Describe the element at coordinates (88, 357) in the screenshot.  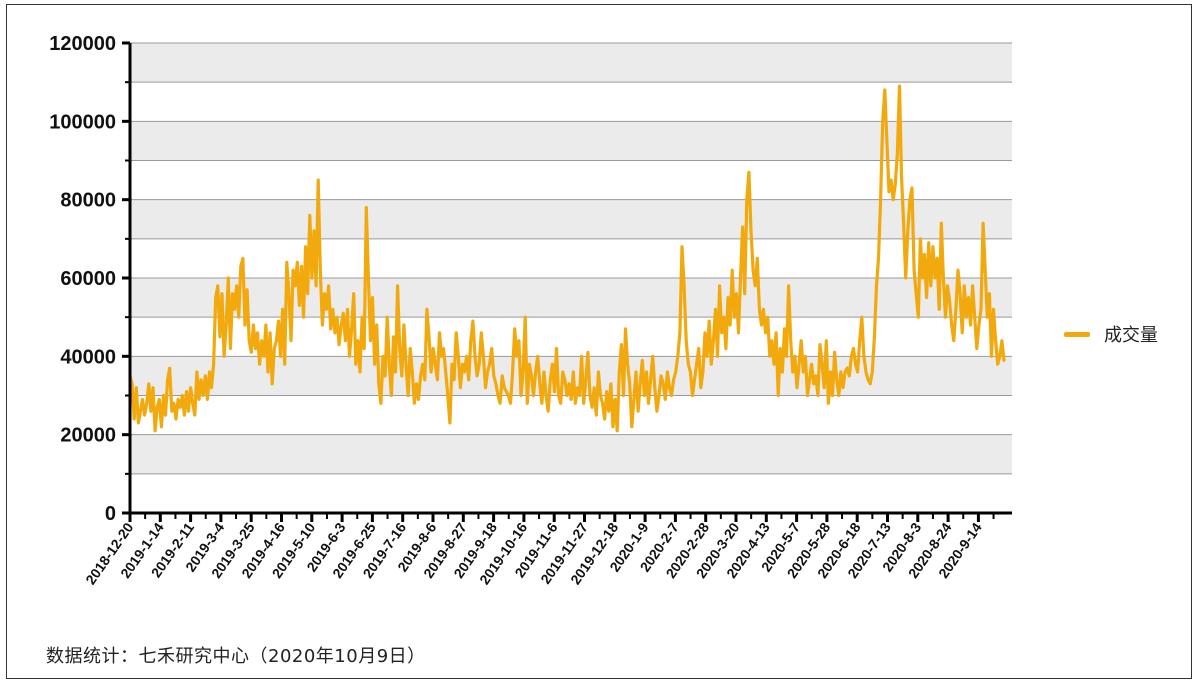
I see `y-tick-label: 40000` at that location.